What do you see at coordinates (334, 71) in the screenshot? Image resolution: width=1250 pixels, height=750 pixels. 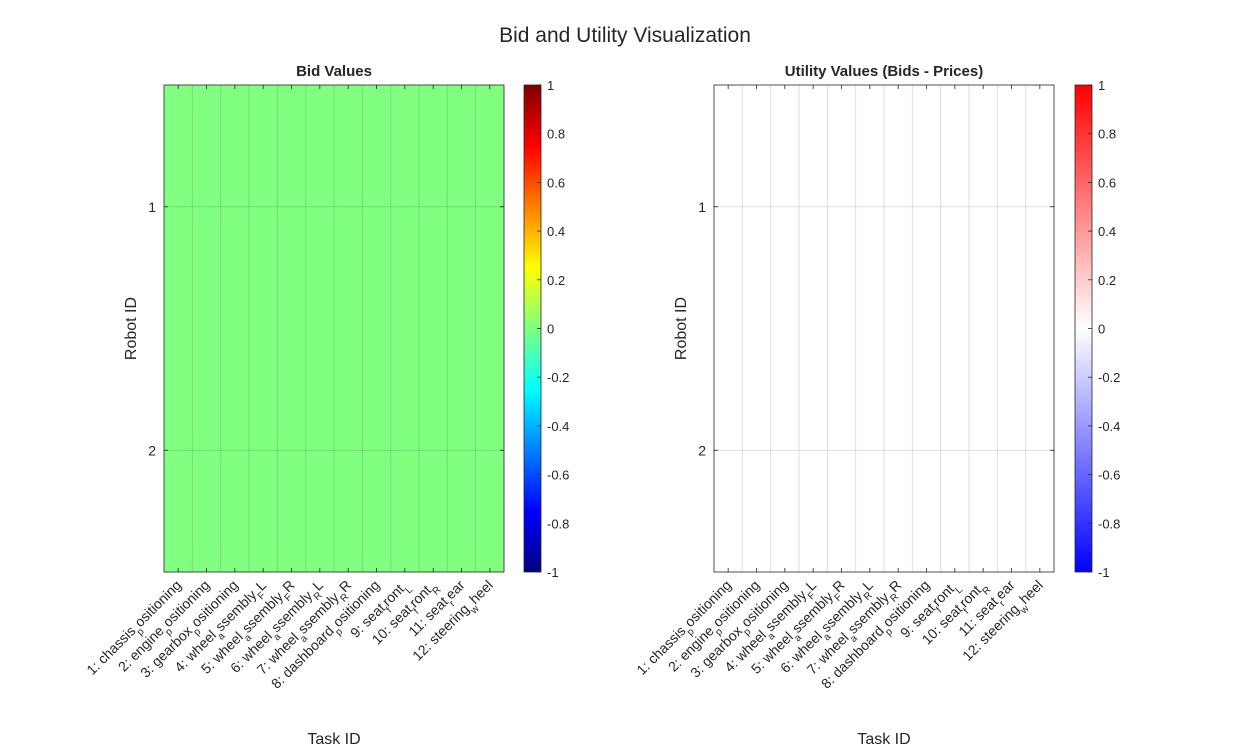 I see `chart-title: Bid Values` at bounding box center [334, 71].